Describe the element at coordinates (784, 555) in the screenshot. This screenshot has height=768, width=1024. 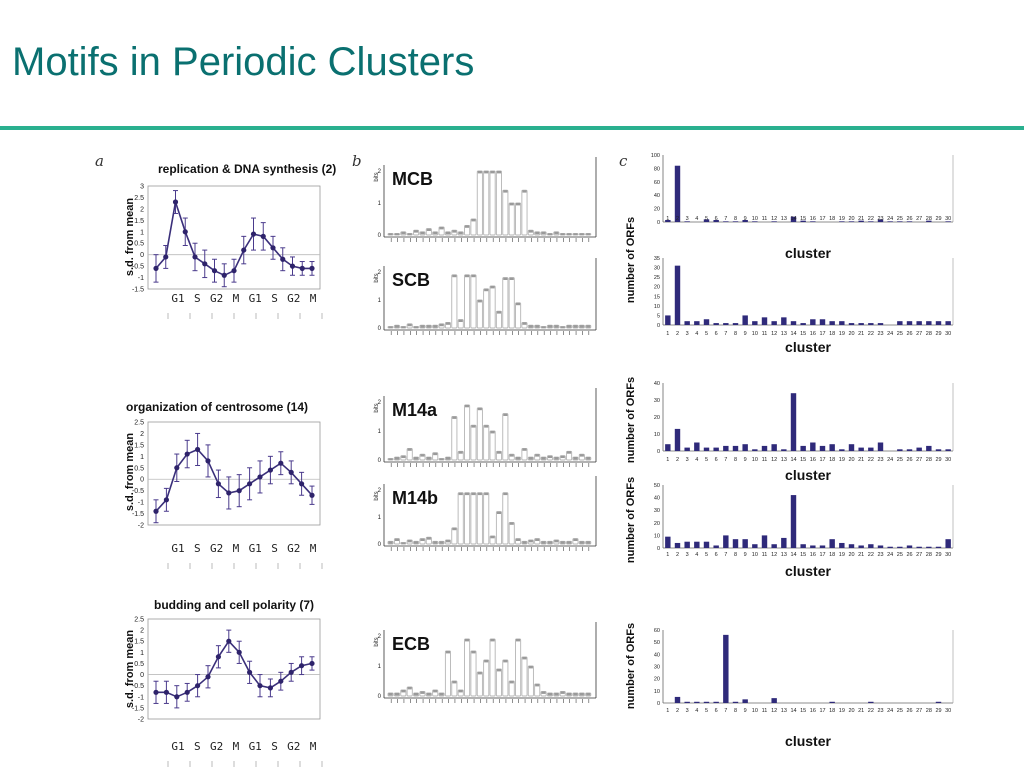
I see `x-tick-label: 13` at that location.